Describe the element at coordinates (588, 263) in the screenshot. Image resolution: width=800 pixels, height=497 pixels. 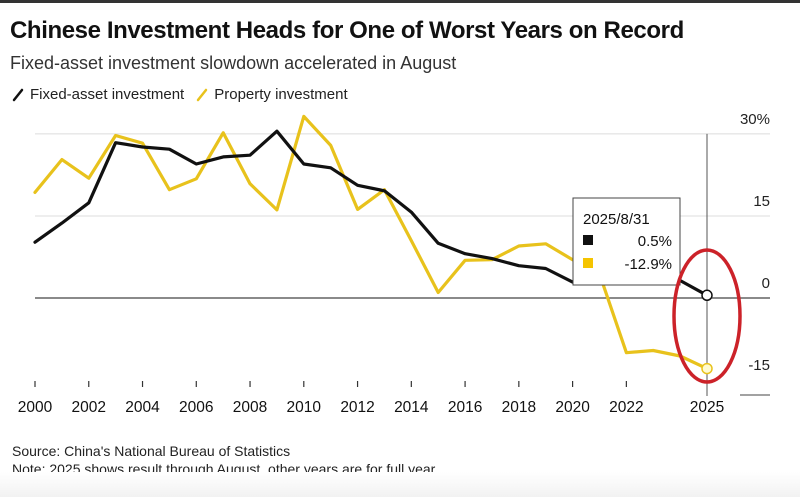
I see `tooltip-swatch-property` at that location.